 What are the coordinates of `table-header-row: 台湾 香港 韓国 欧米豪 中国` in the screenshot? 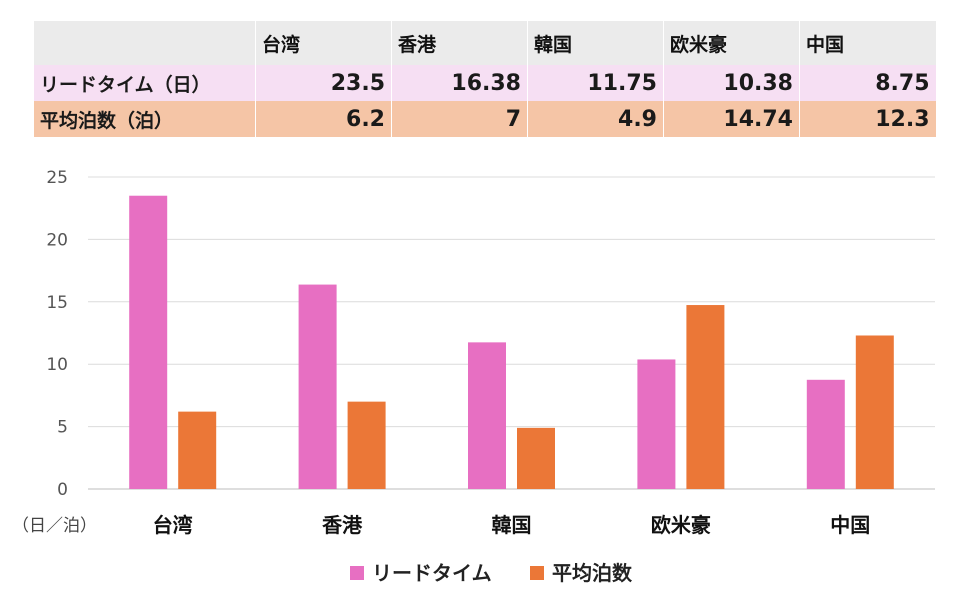 It's located at (484, 43).